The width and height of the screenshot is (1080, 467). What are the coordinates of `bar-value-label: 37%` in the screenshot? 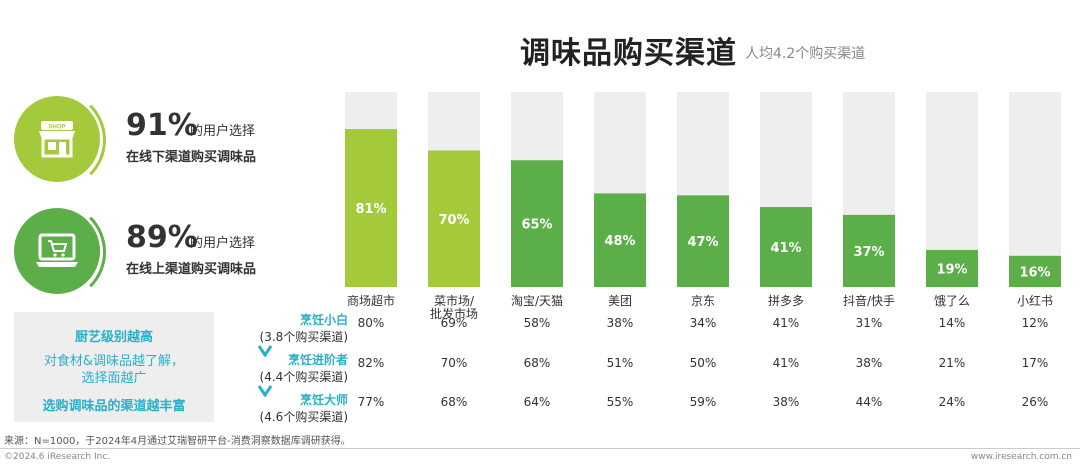 It's located at (868, 252).